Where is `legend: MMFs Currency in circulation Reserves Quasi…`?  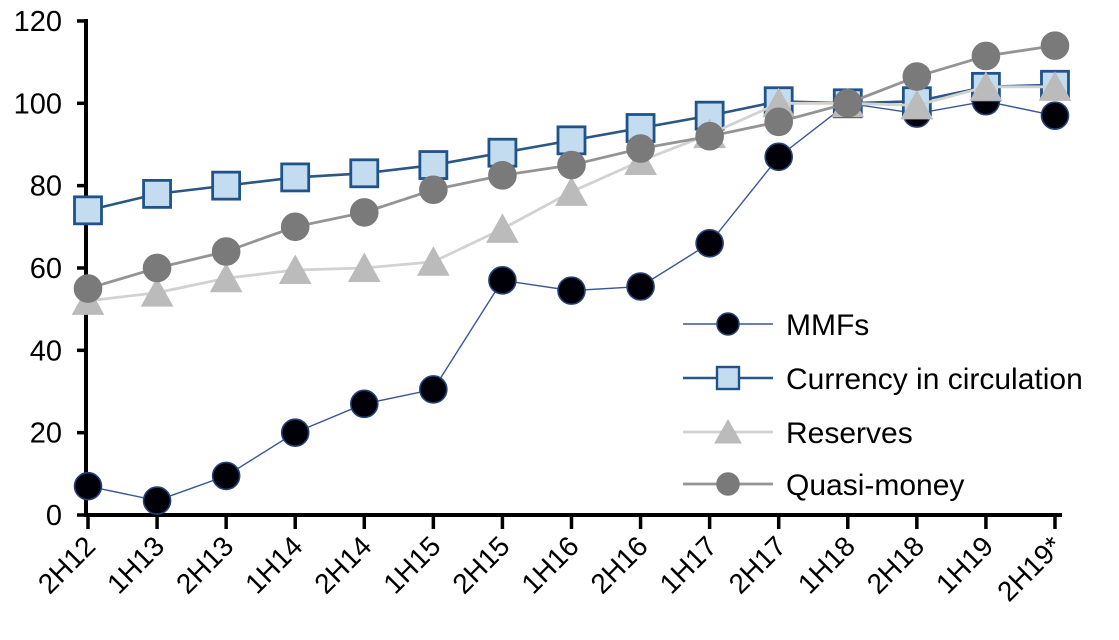 legend: MMFs Currency in circulation Reserves Quasi… is located at coordinates (883, 405).